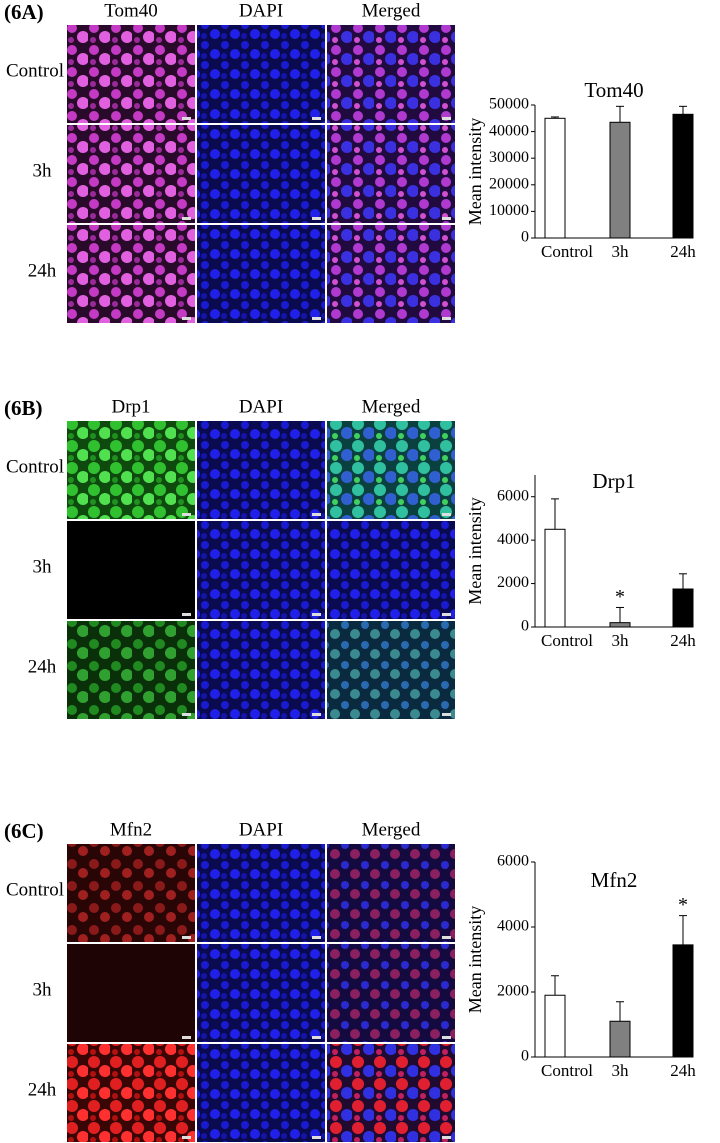 The width and height of the screenshot is (720, 1143). I want to click on y-tick-label: 50000, so click(509, 104).